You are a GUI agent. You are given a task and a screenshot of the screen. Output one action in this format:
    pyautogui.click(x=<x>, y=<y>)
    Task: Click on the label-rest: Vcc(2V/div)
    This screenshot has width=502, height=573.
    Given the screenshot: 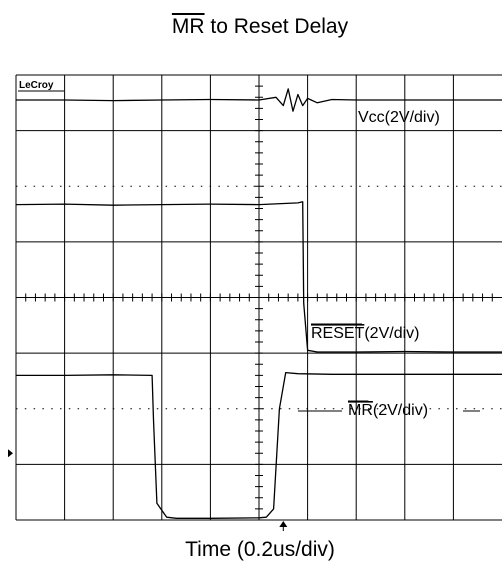 What is the action you would take?
    pyautogui.click(x=399, y=117)
    